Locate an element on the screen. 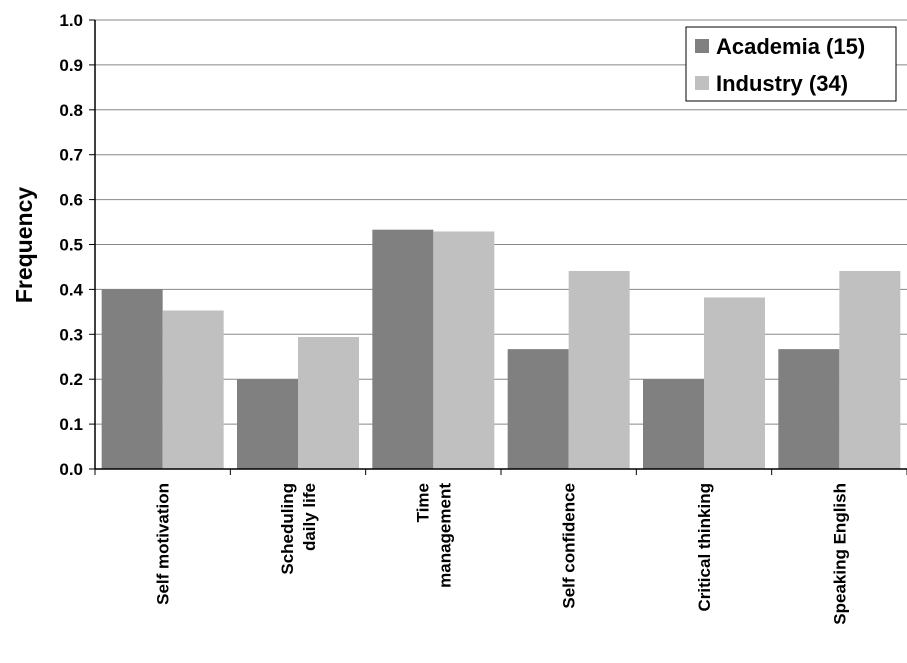  y-tick-labels: 0.0 0.1 0.2 0.3 0.4 0.5 0.6 0.7 0.8 0.9 1.0 is located at coordinates (71, 245).